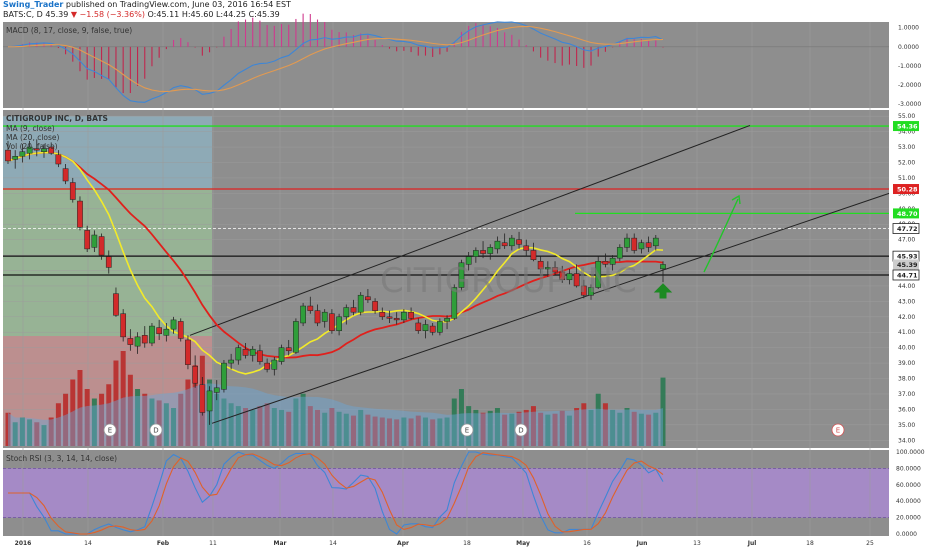  Describe the element at coordinates (736, 199) in the screenshot. I see `projection-arrow-head` at that location.